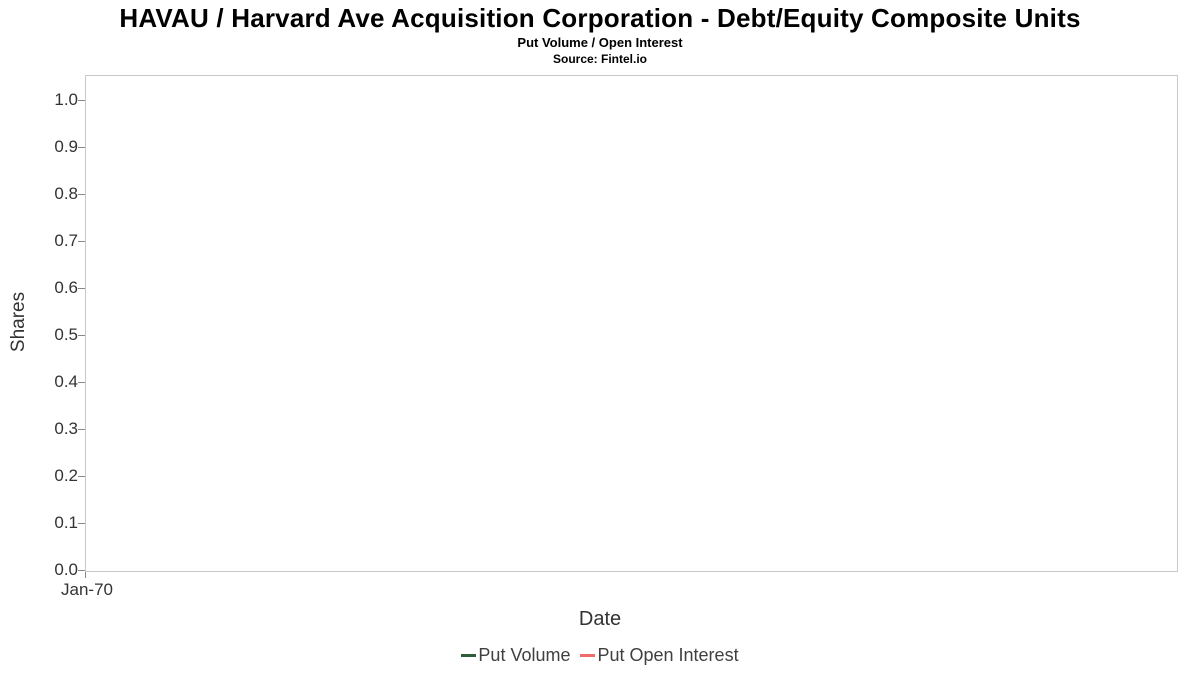  Describe the element at coordinates (66, 428) in the screenshot. I see `y-tick-label: 0.3` at that location.